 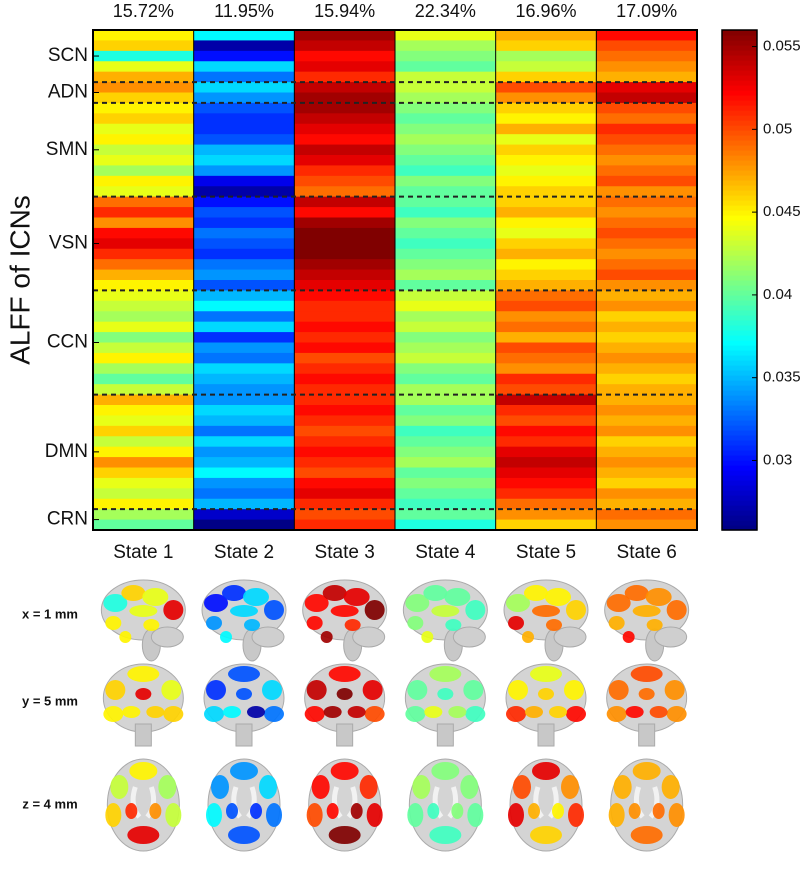 What do you see at coordinates (67, 519) in the screenshot?
I see `row-group-label: CRN` at bounding box center [67, 519].